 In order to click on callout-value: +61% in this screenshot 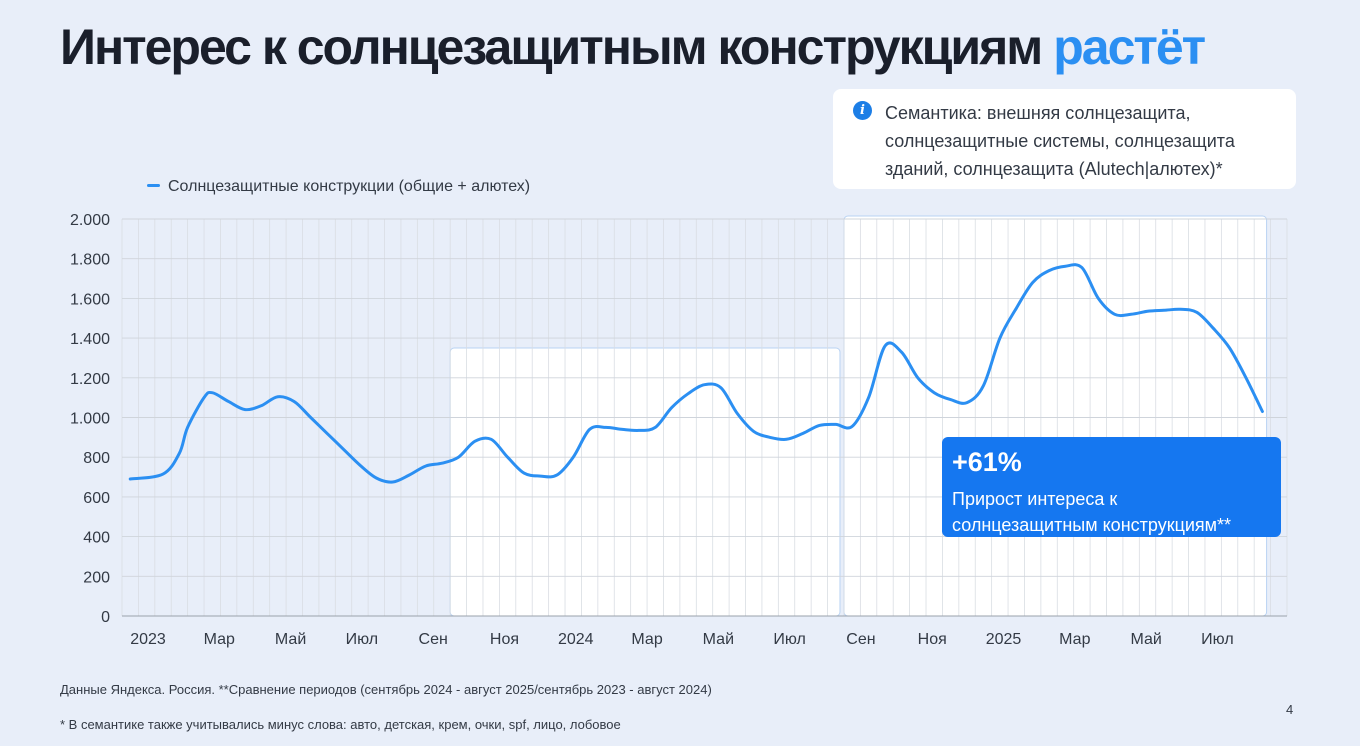, I will do `click(987, 462)`.